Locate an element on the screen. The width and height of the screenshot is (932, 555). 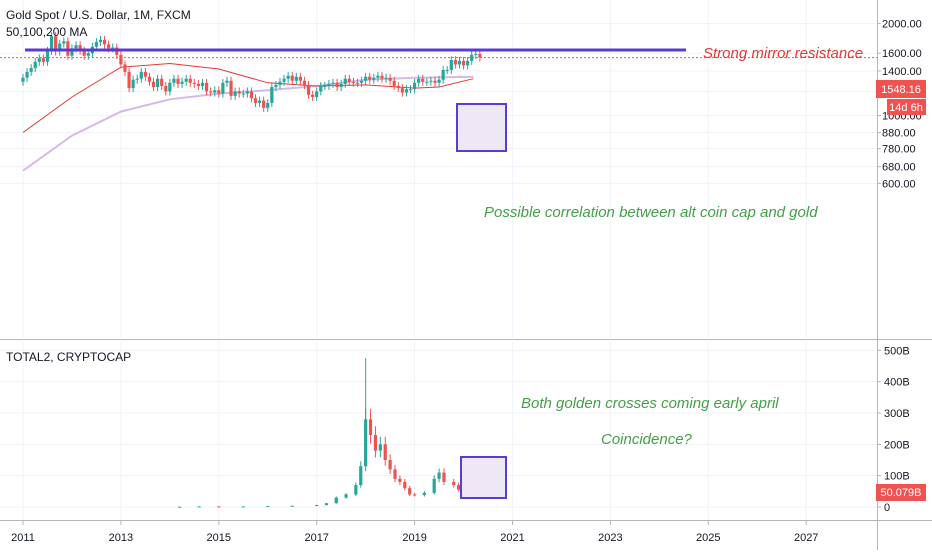
top-ytick-label: 680.00 is located at coordinates (899, 168).